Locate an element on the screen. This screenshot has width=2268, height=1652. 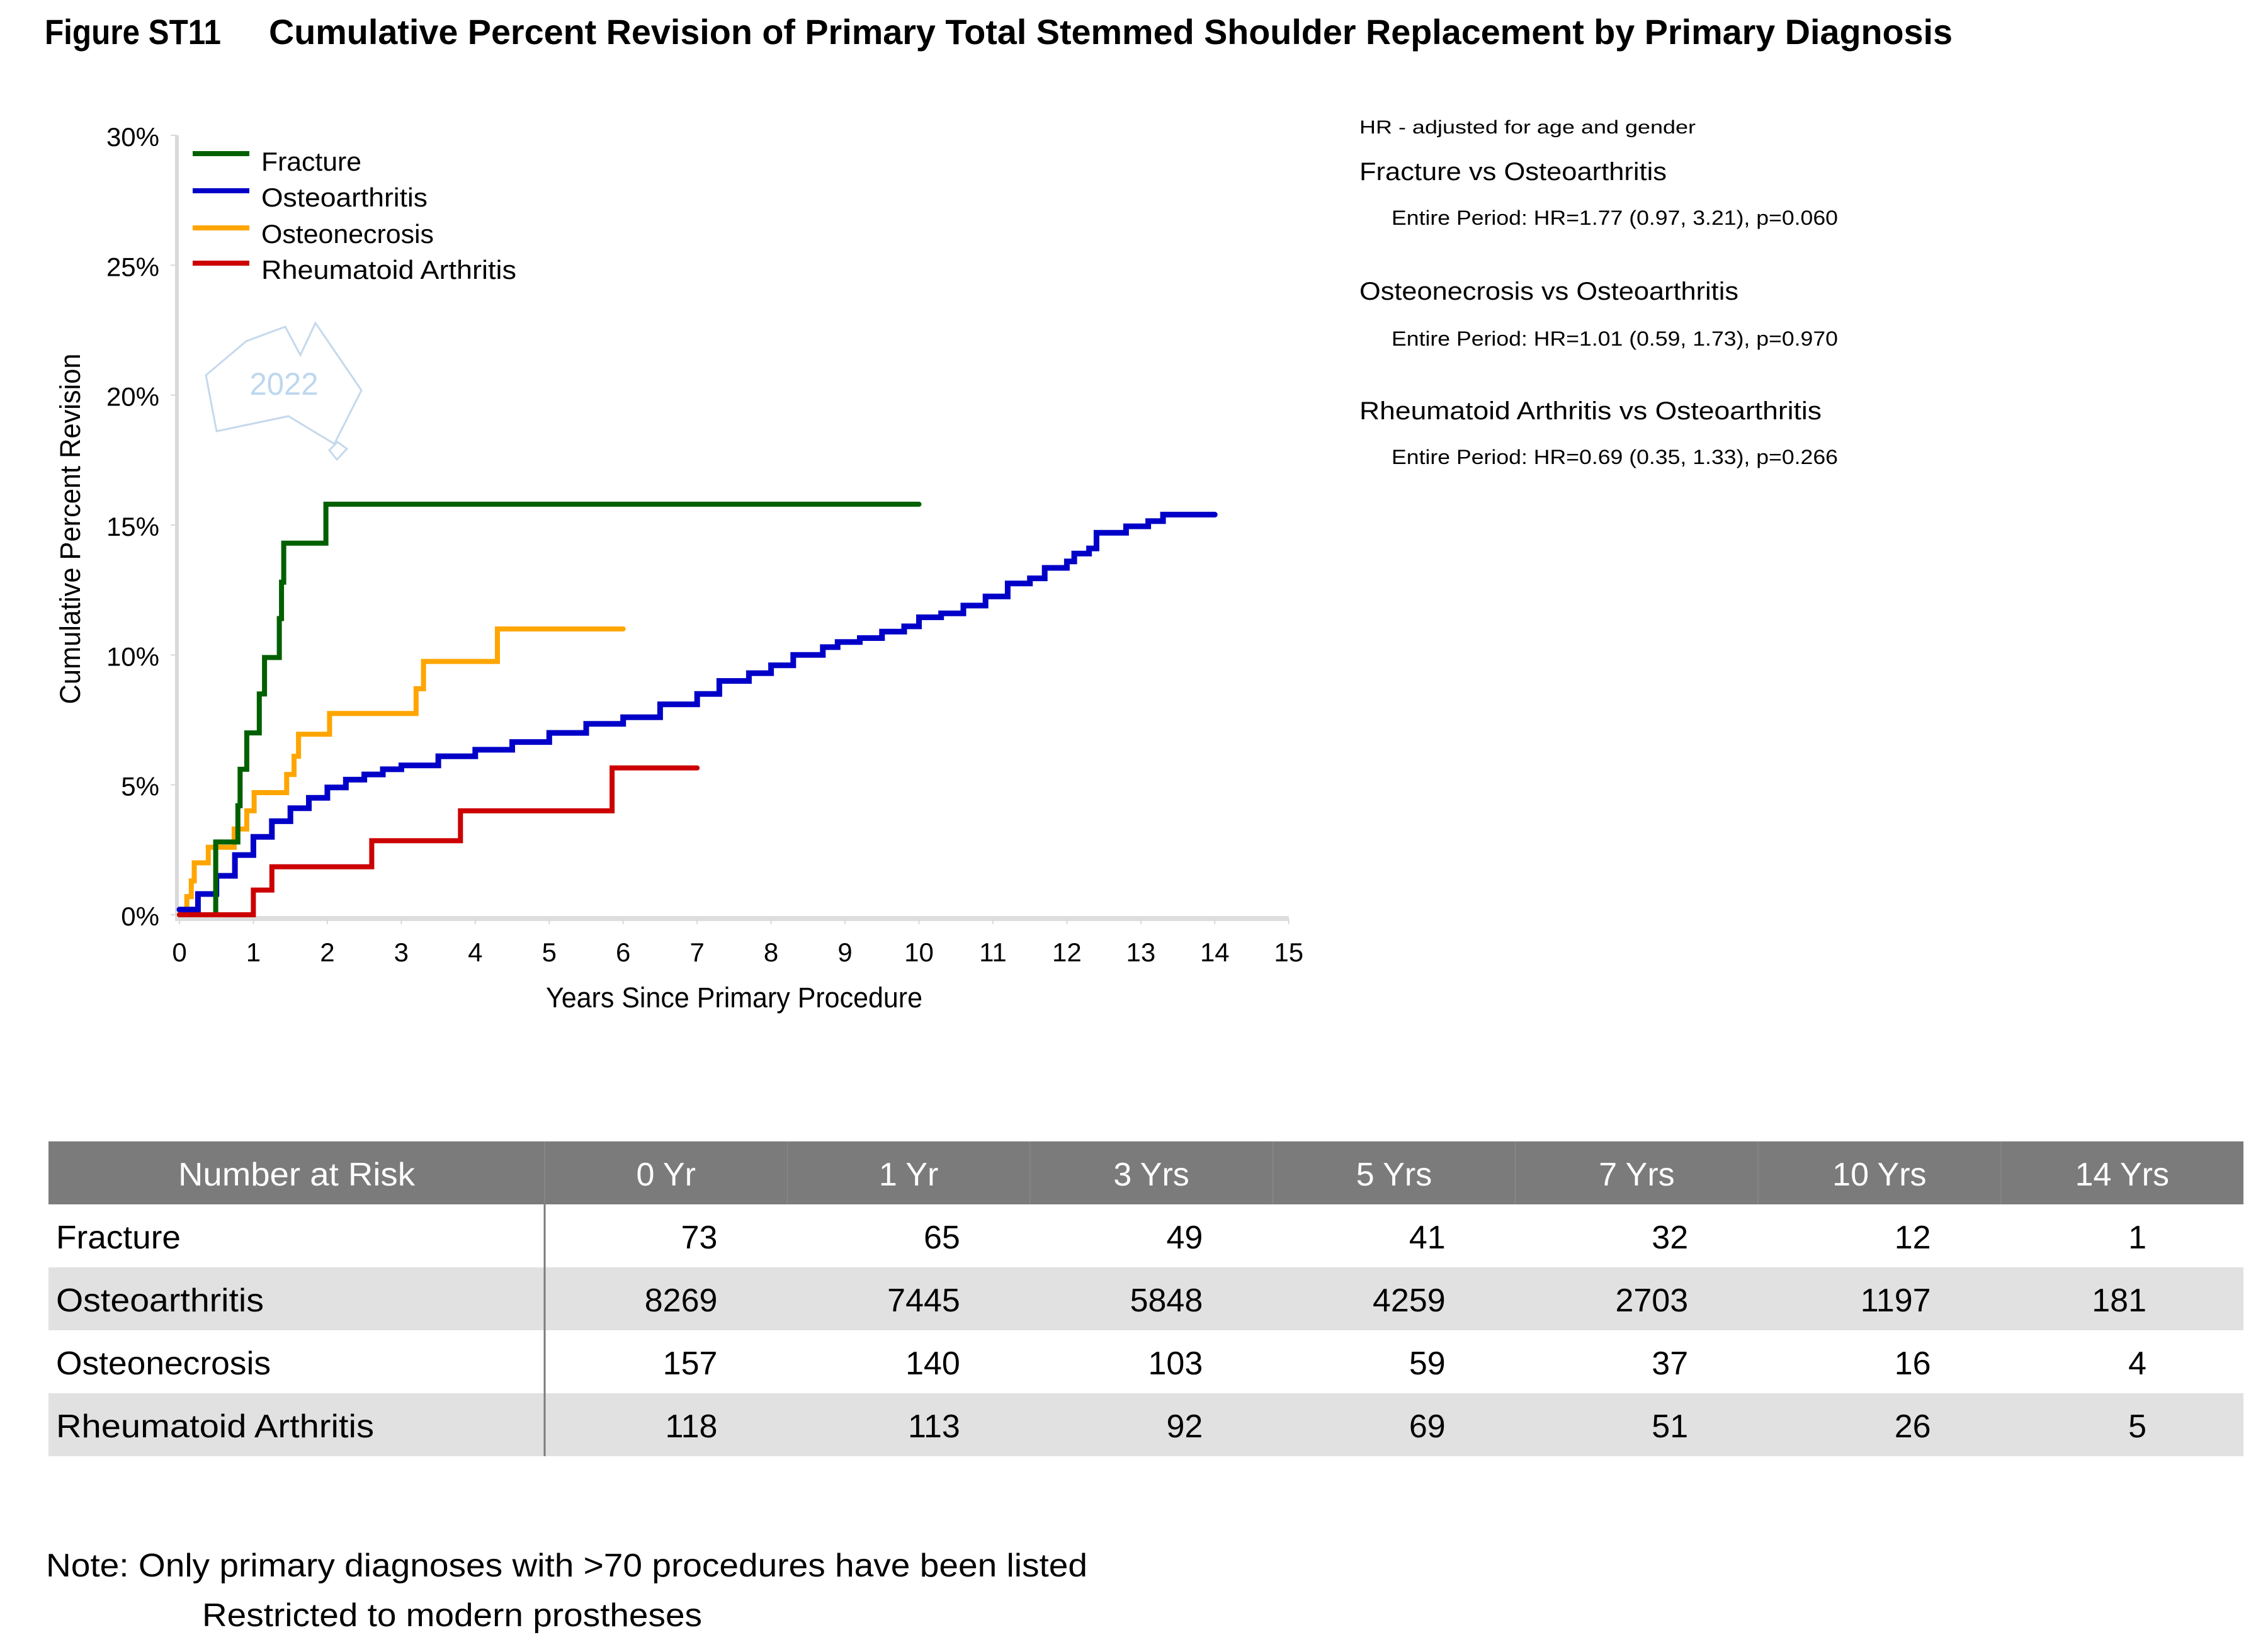
tasmania-outline-icon is located at coordinates (338, 451).